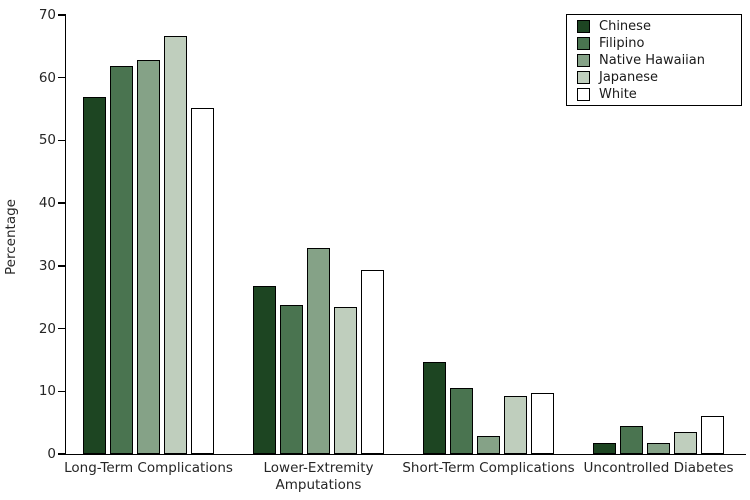  I want to click on bar-white-short-term-complications, so click(542, 423).